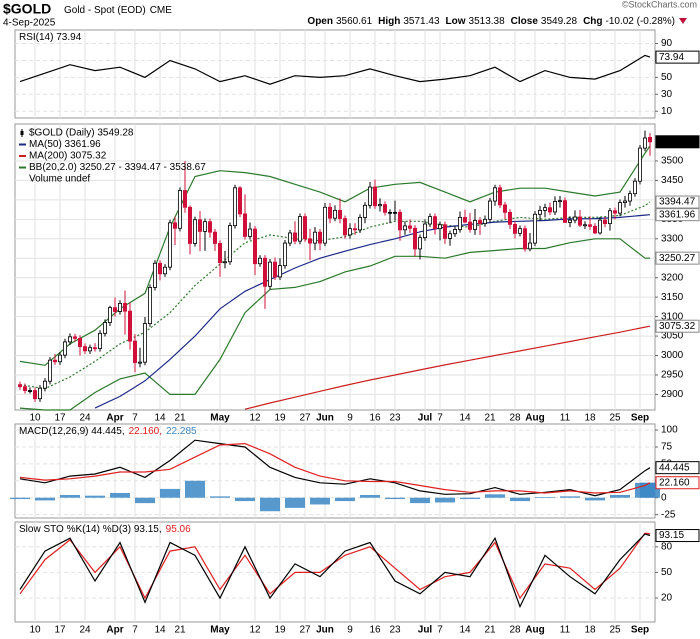  I want to click on x-tick-label: 7, so click(135, 630).